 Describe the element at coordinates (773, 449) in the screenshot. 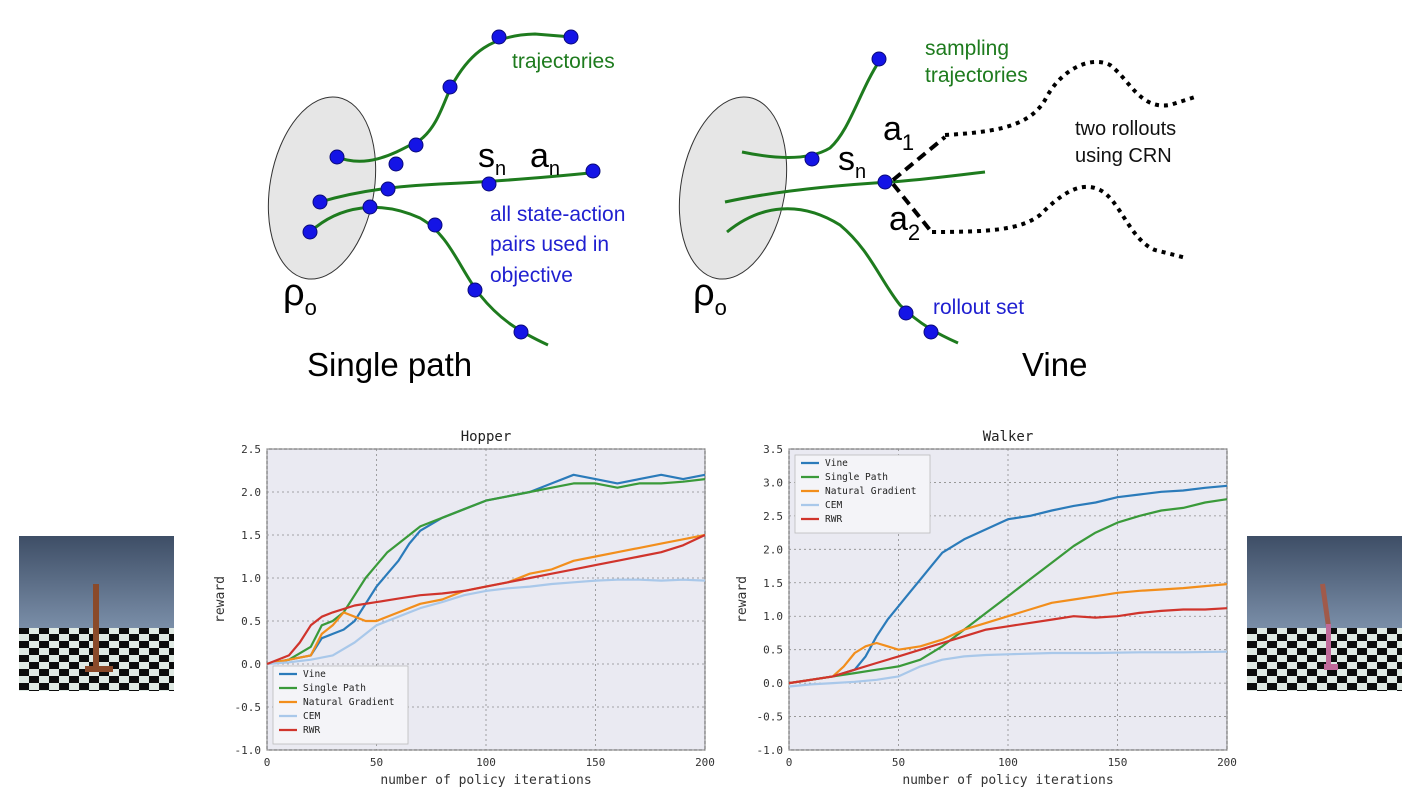

I see `y-tick-label: 3.5` at that location.